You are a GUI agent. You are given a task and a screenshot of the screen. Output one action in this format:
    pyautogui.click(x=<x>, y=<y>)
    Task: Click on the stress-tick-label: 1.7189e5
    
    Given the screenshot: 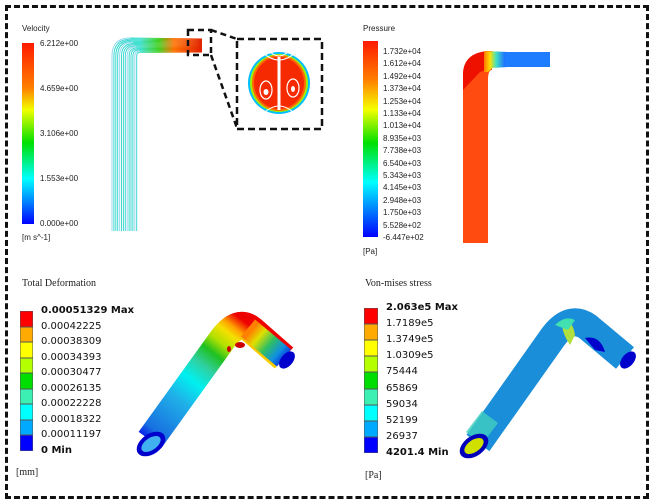 What is the action you would take?
    pyautogui.click(x=410, y=324)
    